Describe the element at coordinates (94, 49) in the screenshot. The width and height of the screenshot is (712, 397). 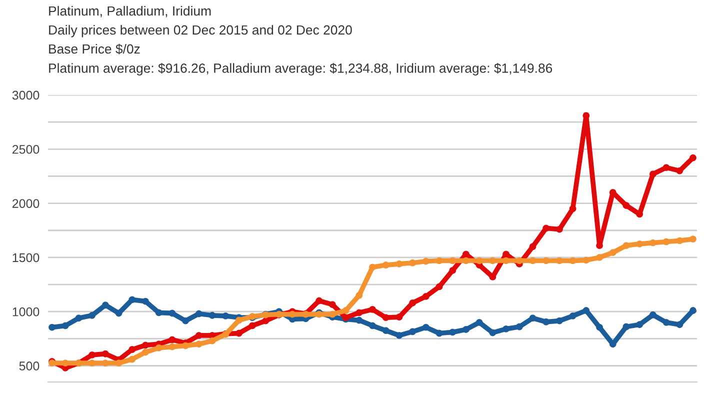
I see `text: Base Price $/0z` at that location.